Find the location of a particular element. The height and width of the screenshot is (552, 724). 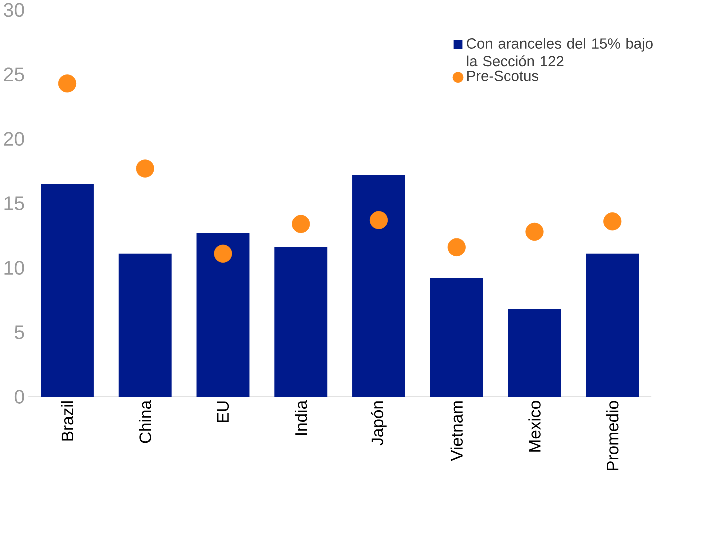

y-tick-label: 10 is located at coordinates (14, 268).